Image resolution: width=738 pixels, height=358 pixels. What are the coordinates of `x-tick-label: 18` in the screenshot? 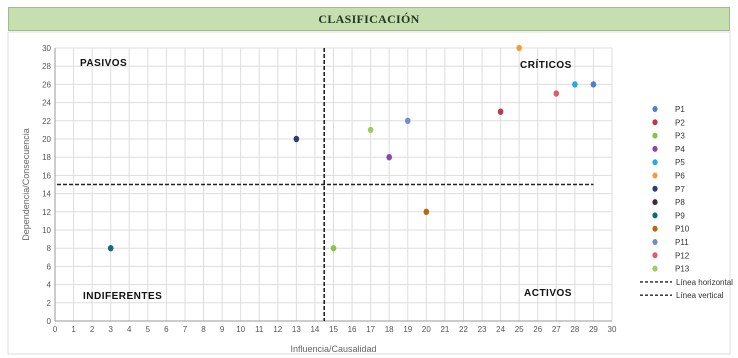 It's located at (389, 329).